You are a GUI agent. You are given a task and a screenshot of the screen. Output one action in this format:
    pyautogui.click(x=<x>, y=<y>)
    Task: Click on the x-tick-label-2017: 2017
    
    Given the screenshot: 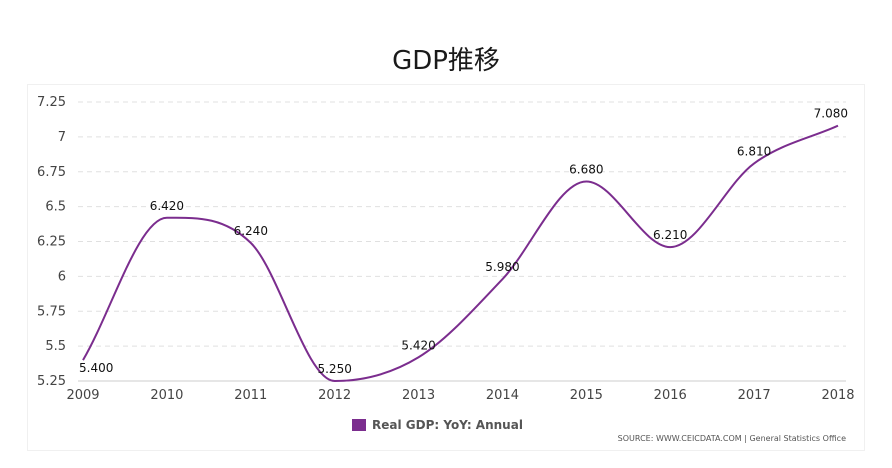 What is the action you would take?
    pyautogui.click(x=754, y=395)
    